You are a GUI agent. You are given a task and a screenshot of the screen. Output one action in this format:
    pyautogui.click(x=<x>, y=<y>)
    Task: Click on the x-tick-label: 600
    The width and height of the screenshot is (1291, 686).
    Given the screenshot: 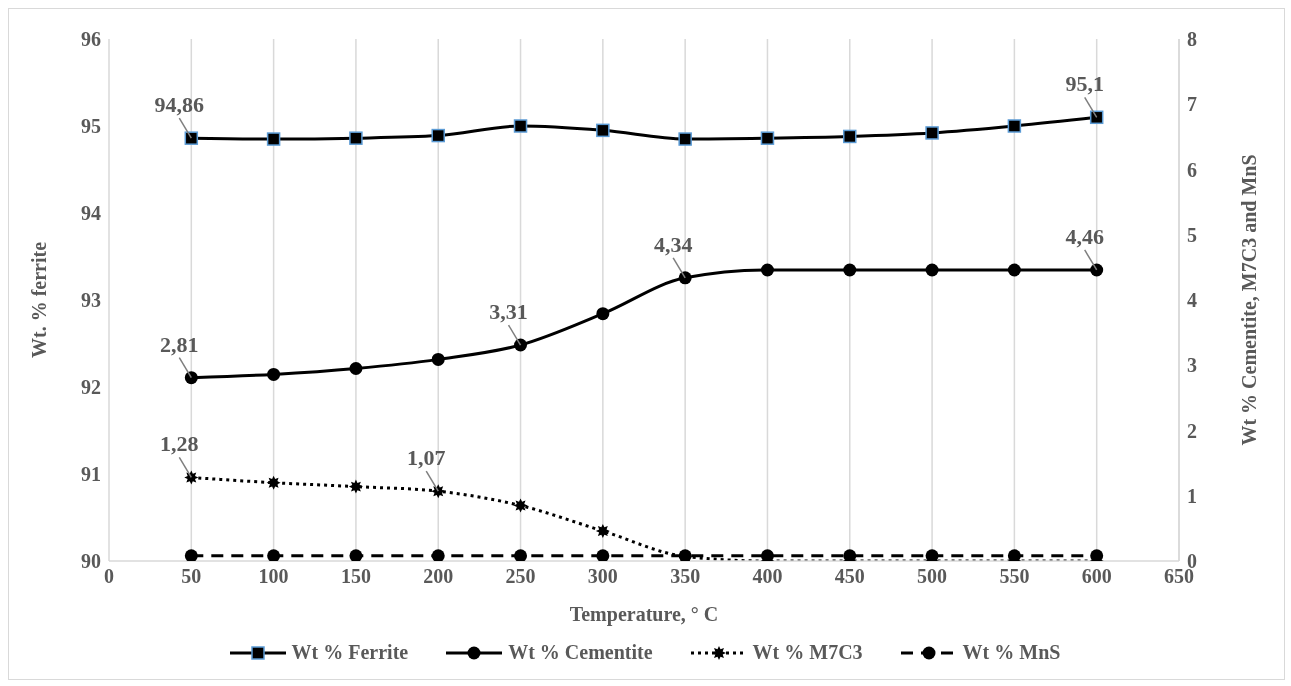 What is the action you would take?
    pyautogui.click(x=1096, y=576)
    